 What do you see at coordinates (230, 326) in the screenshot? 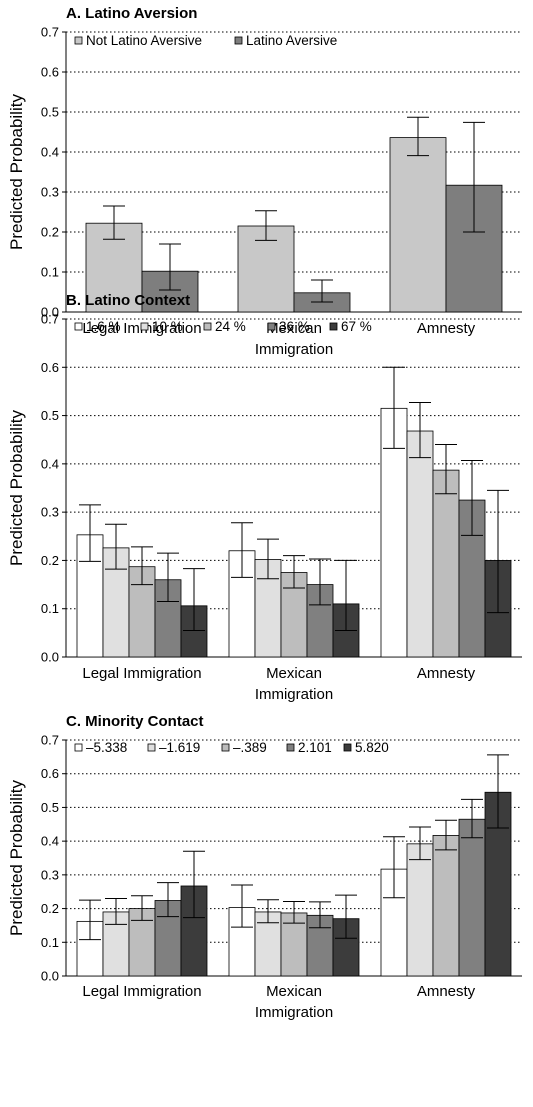
I see `legend-label: 24 %` at bounding box center [230, 326].